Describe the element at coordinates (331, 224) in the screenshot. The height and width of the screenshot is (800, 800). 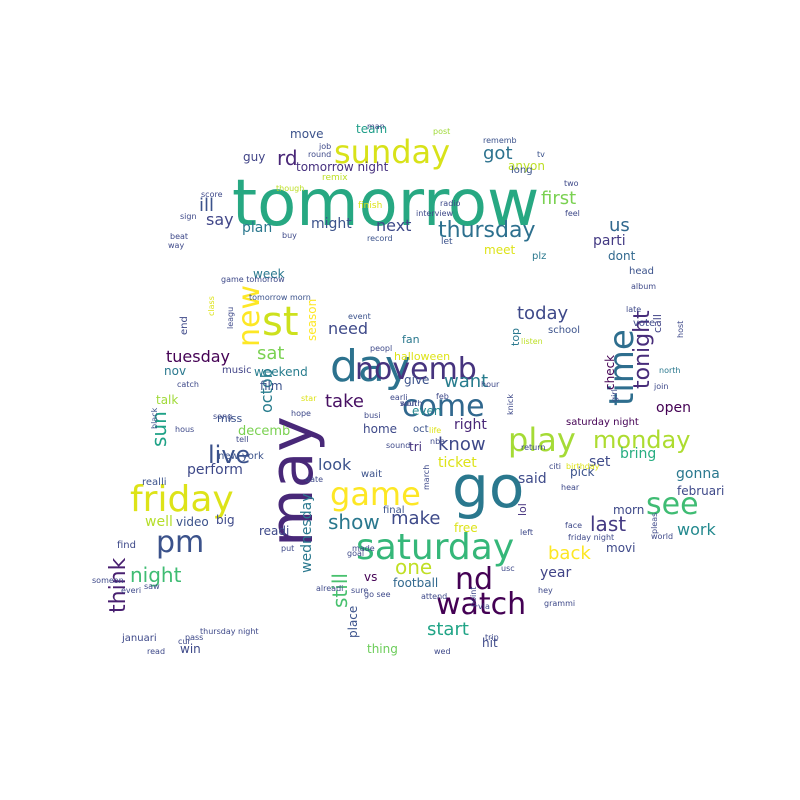
I see `word: might` at that location.